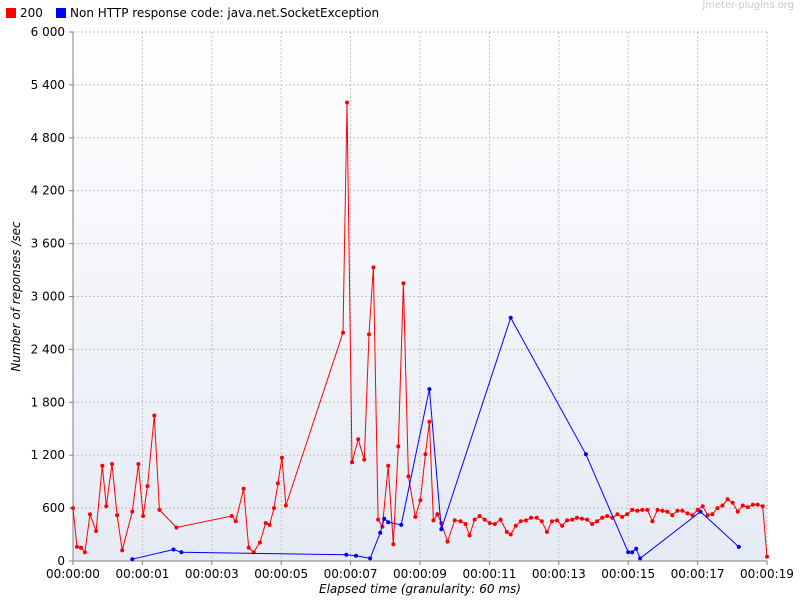  What do you see at coordinates (48, 138) in the screenshot?
I see `y-tick-label: 4 800` at bounding box center [48, 138].